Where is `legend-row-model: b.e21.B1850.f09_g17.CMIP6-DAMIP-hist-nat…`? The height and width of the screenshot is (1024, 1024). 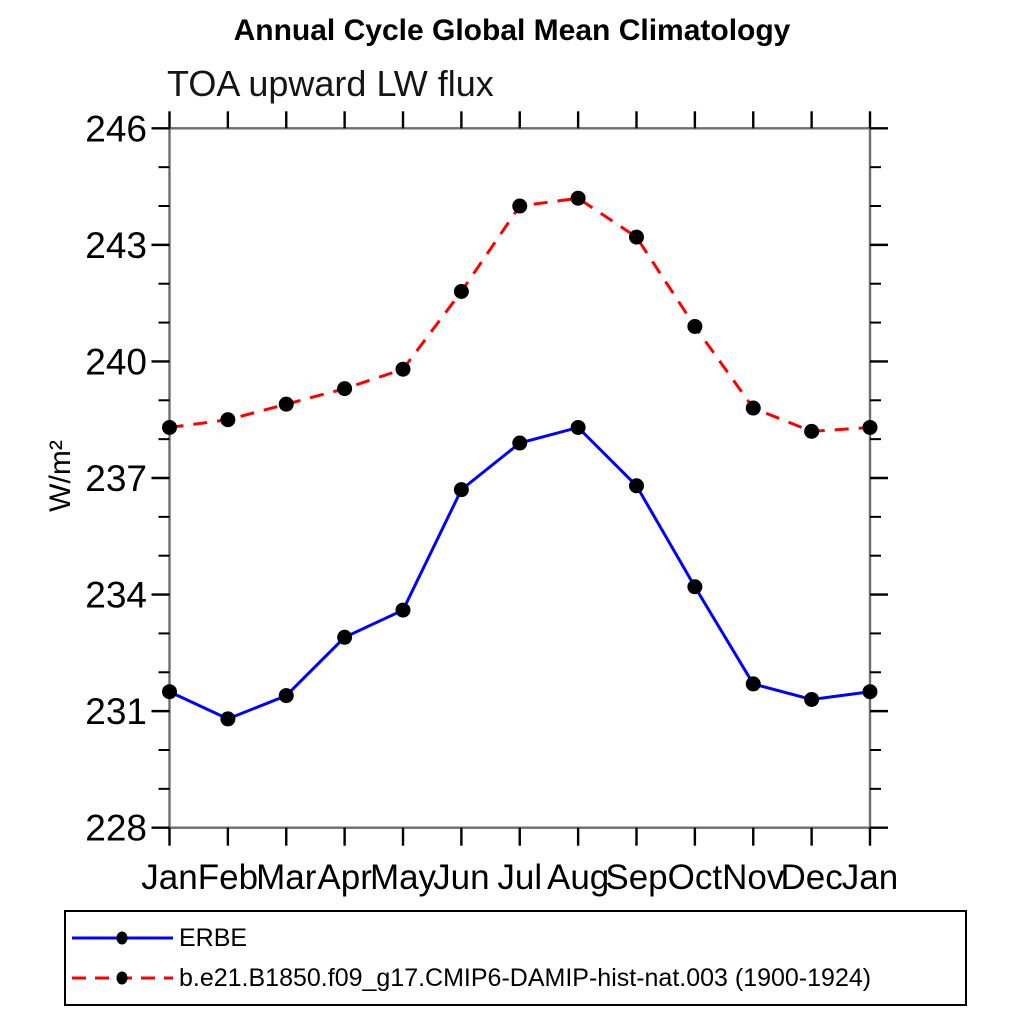
legend-row-model: b.e21.B1850.f09_g17.CMIP6-DAMIP-hist-nat… is located at coordinates (518, 978).